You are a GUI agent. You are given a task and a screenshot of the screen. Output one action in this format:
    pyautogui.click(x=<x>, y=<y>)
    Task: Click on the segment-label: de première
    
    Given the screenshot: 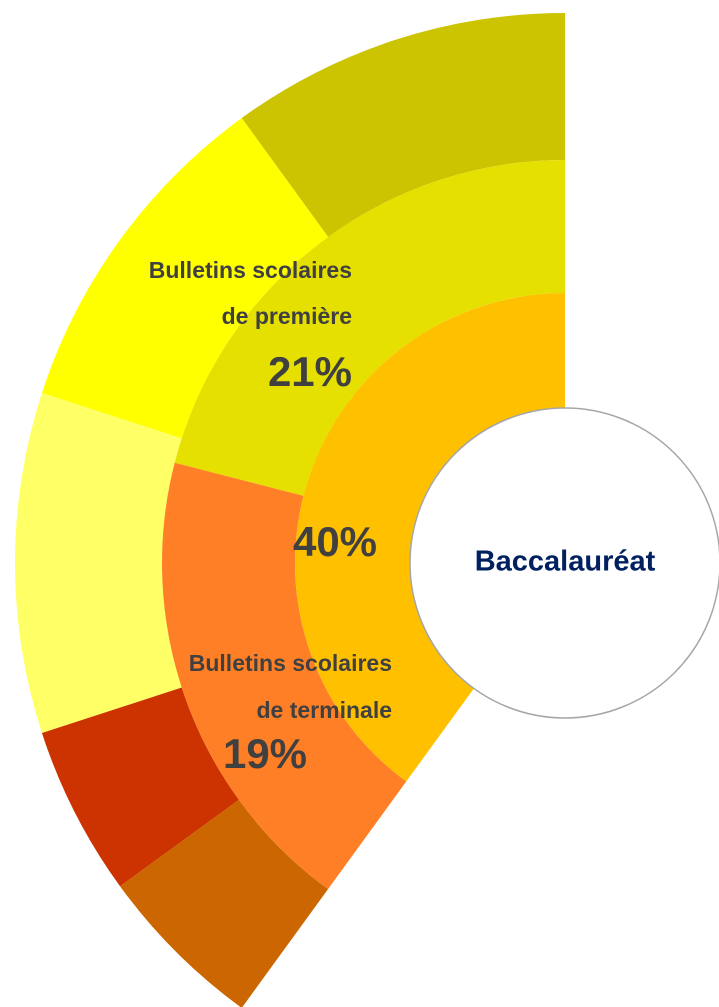 What is the action you would take?
    pyautogui.click(x=287, y=316)
    